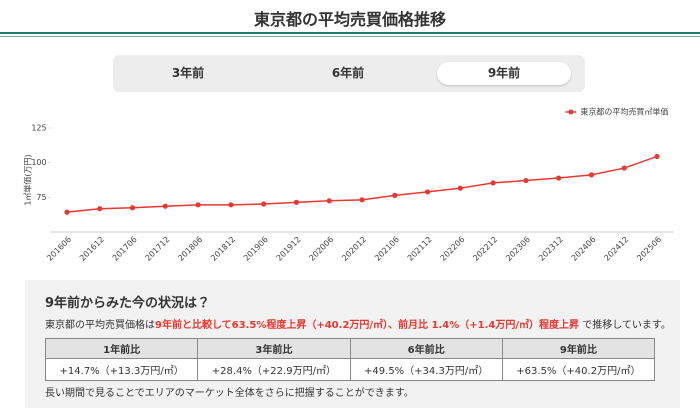 The width and height of the screenshot is (700, 408). What do you see at coordinates (420, 249) in the screenshot?
I see `x-tick-label: 202112` at bounding box center [420, 249].